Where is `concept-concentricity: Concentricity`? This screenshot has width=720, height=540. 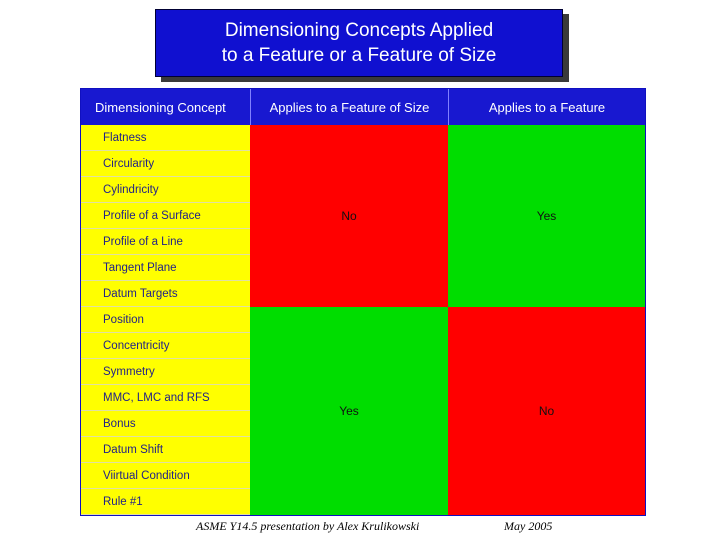
concept-concentricity: Concentricity is located at coordinates (165, 346).